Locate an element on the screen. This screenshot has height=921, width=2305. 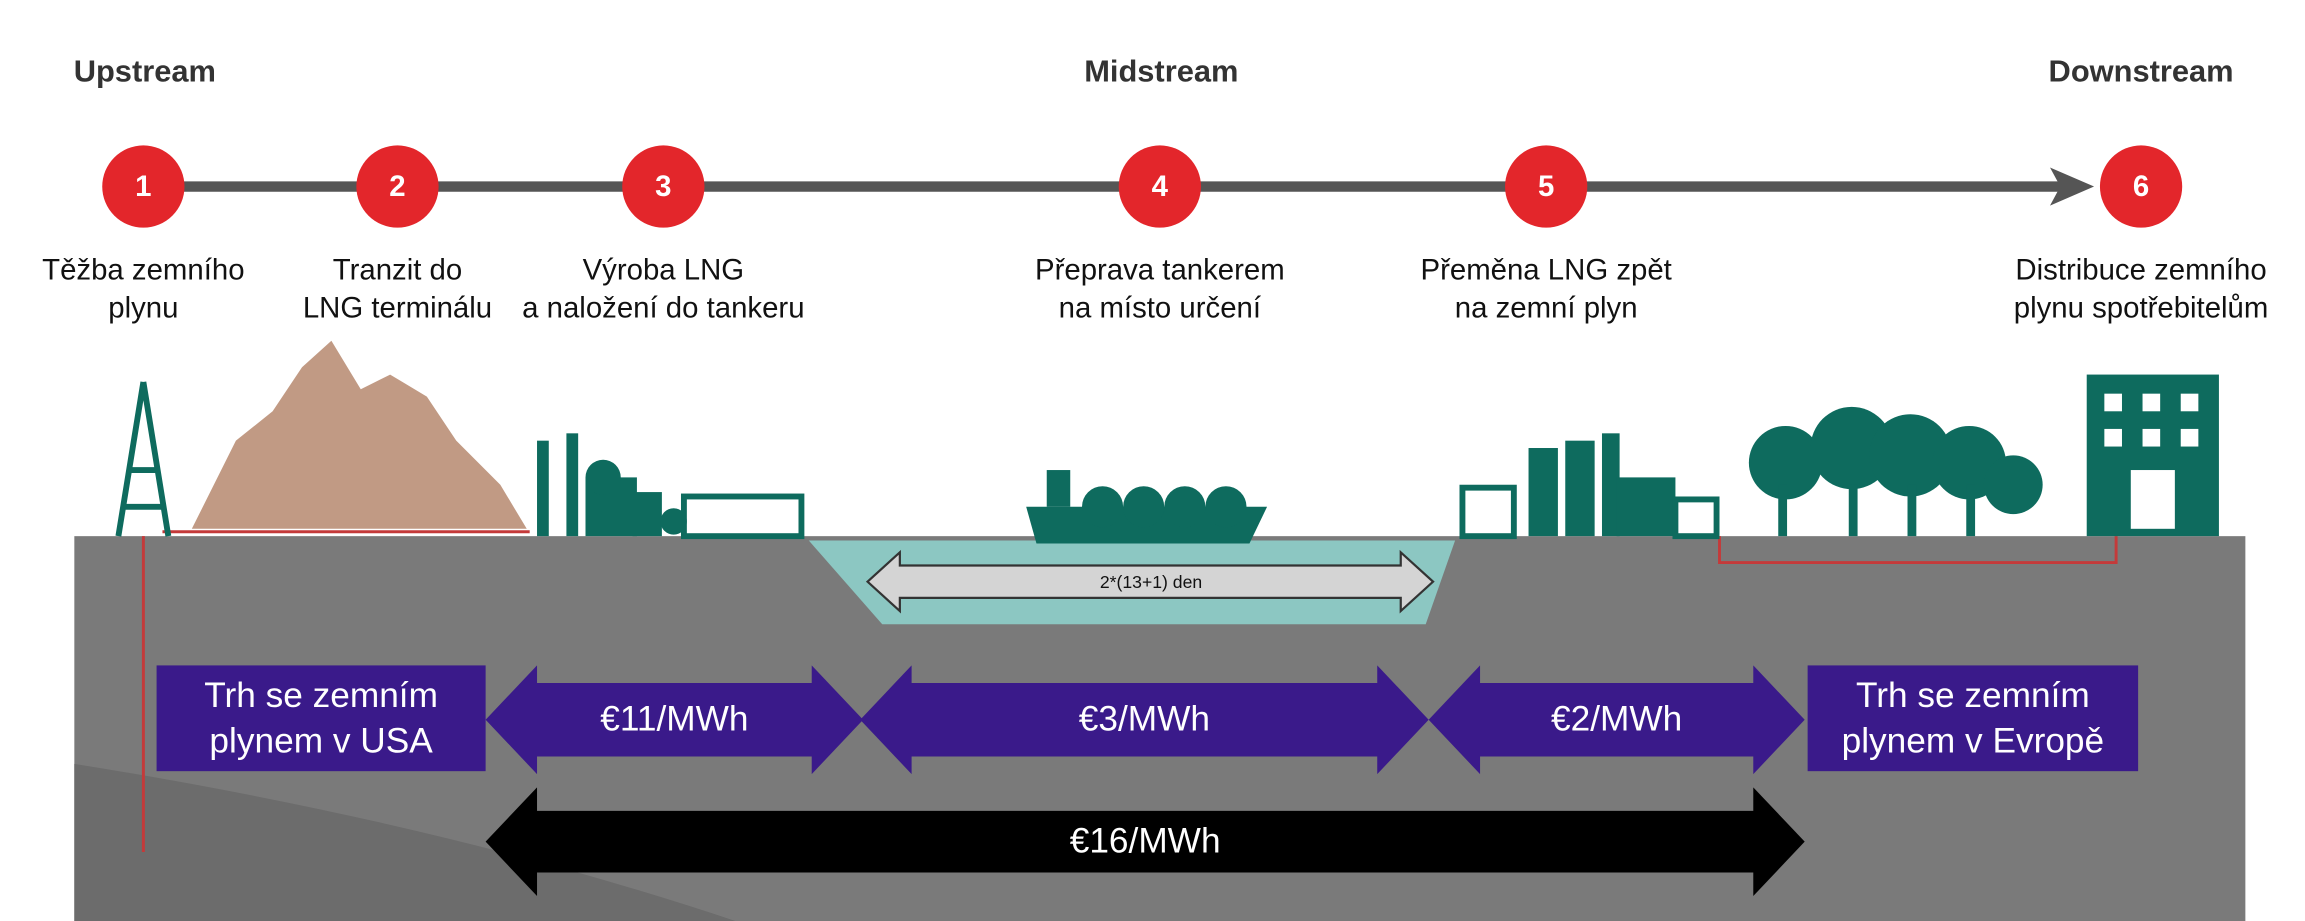
duration-label: 2*(13+1) den is located at coordinates (1151, 582).